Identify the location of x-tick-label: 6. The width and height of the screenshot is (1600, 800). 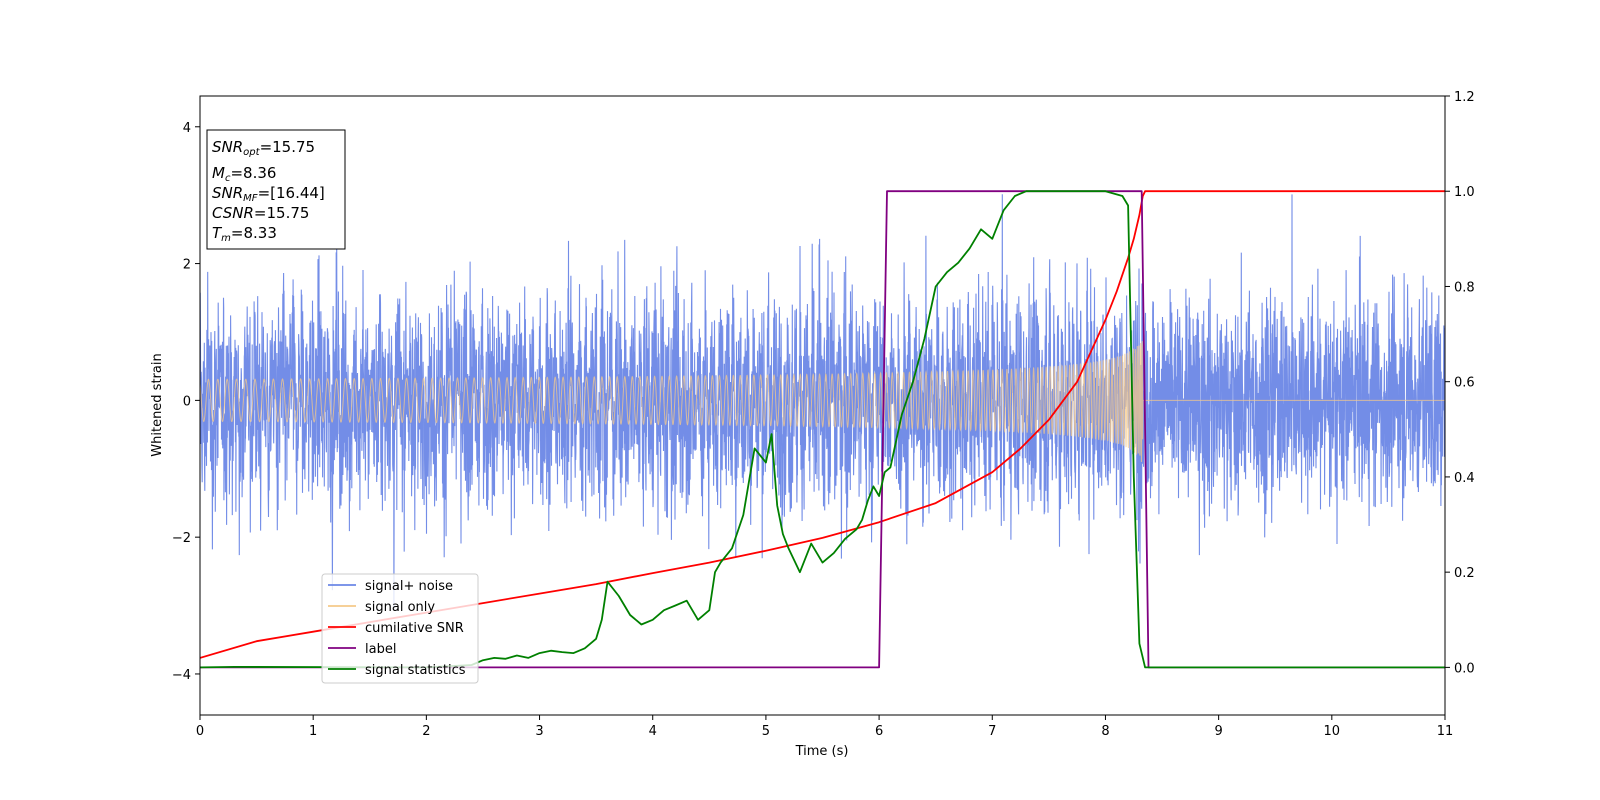
(879, 731).